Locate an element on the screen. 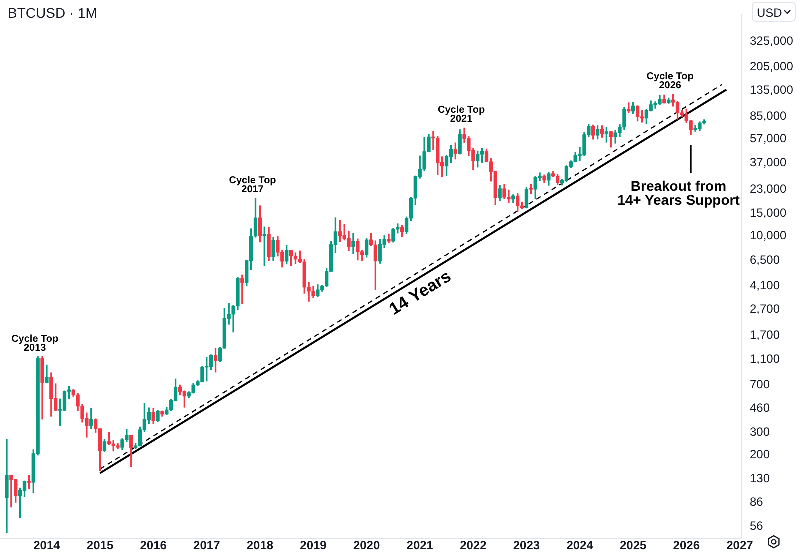 This screenshot has height=554, width=800. y-tick-label: 23,000 is located at coordinates (769, 189).